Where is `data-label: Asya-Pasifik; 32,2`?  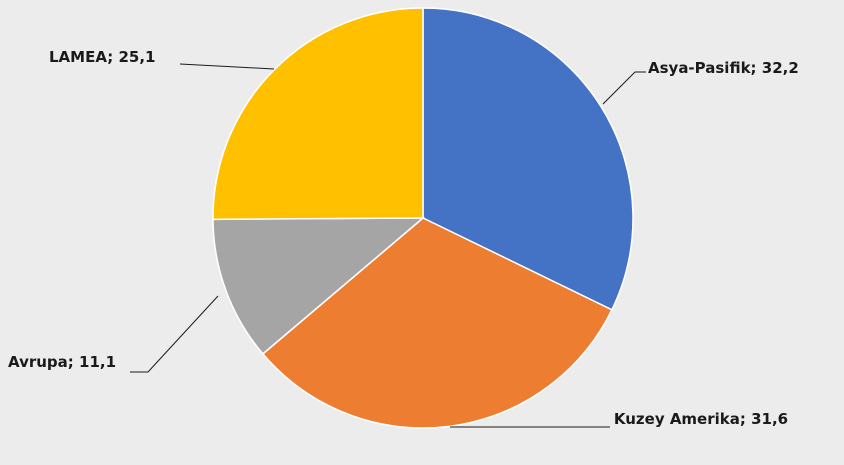
data-label: Asya-Pasifik; 32,2 is located at coordinates (723, 68).